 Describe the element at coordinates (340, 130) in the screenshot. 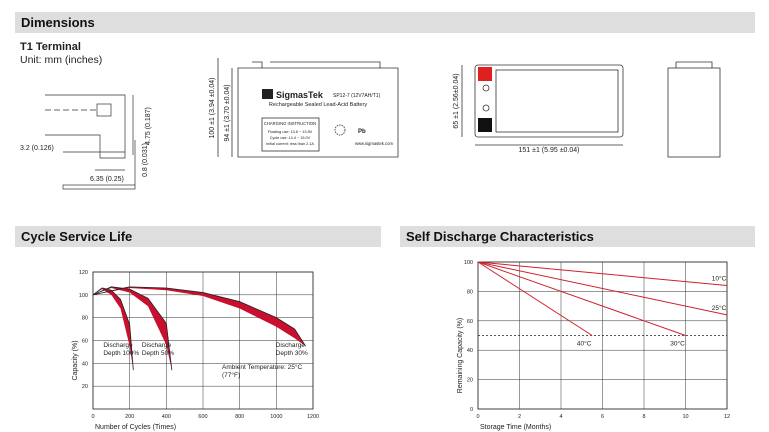

I see `recycle-icon` at that location.